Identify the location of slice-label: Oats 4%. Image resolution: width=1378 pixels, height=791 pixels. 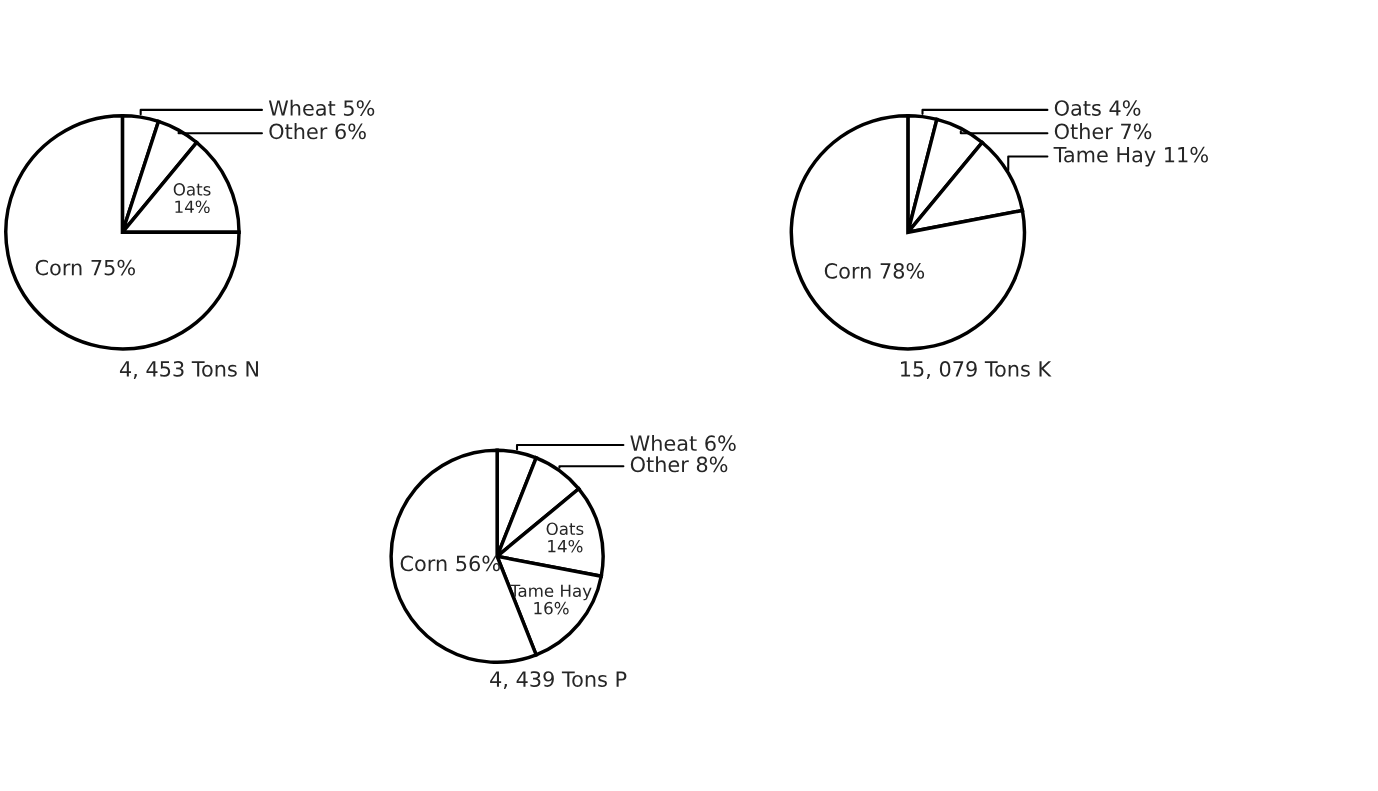
(1097, 108).